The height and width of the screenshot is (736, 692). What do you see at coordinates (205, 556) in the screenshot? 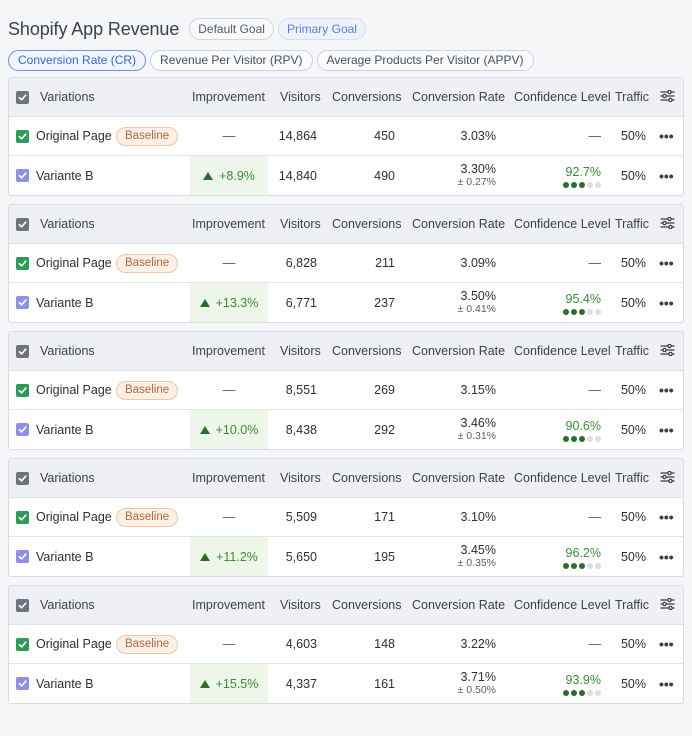
I see `triangle-up-icon` at bounding box center [205, 556].